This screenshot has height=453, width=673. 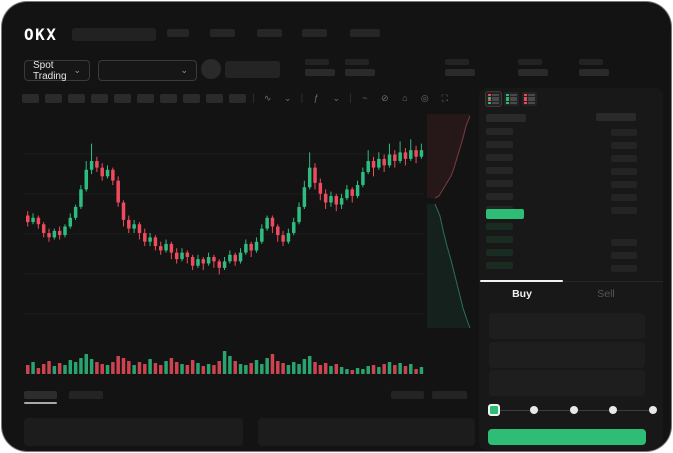 What do you see at coordinates (114, 34) in the screenshot?
I see `search-input` at bounding box center [114, 34].